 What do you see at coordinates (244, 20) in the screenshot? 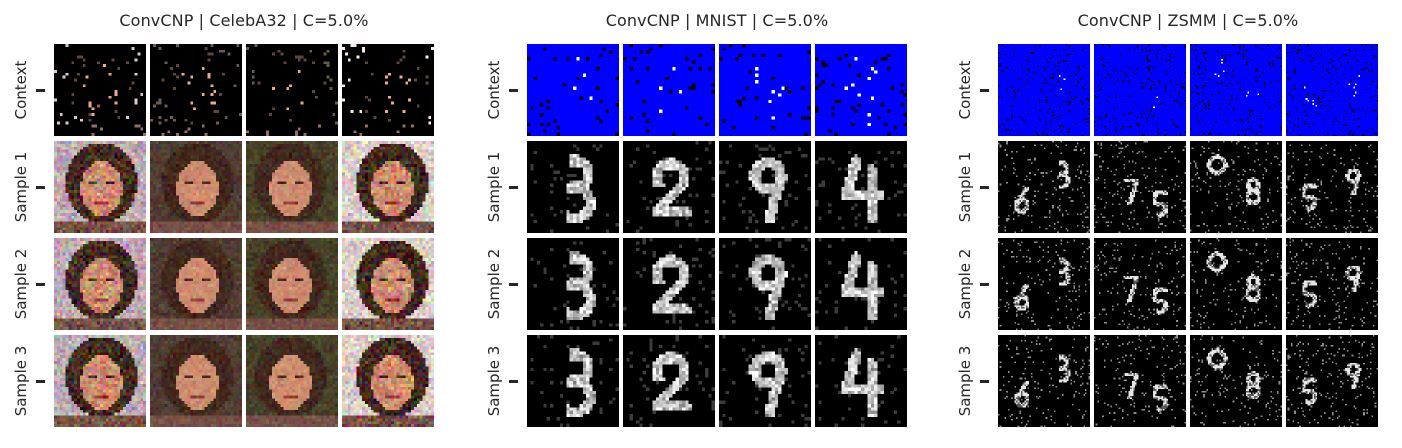
I see `panel-title: ConvCNP | CelebA32 | C=5.0%` at bounding box center [244, 20].